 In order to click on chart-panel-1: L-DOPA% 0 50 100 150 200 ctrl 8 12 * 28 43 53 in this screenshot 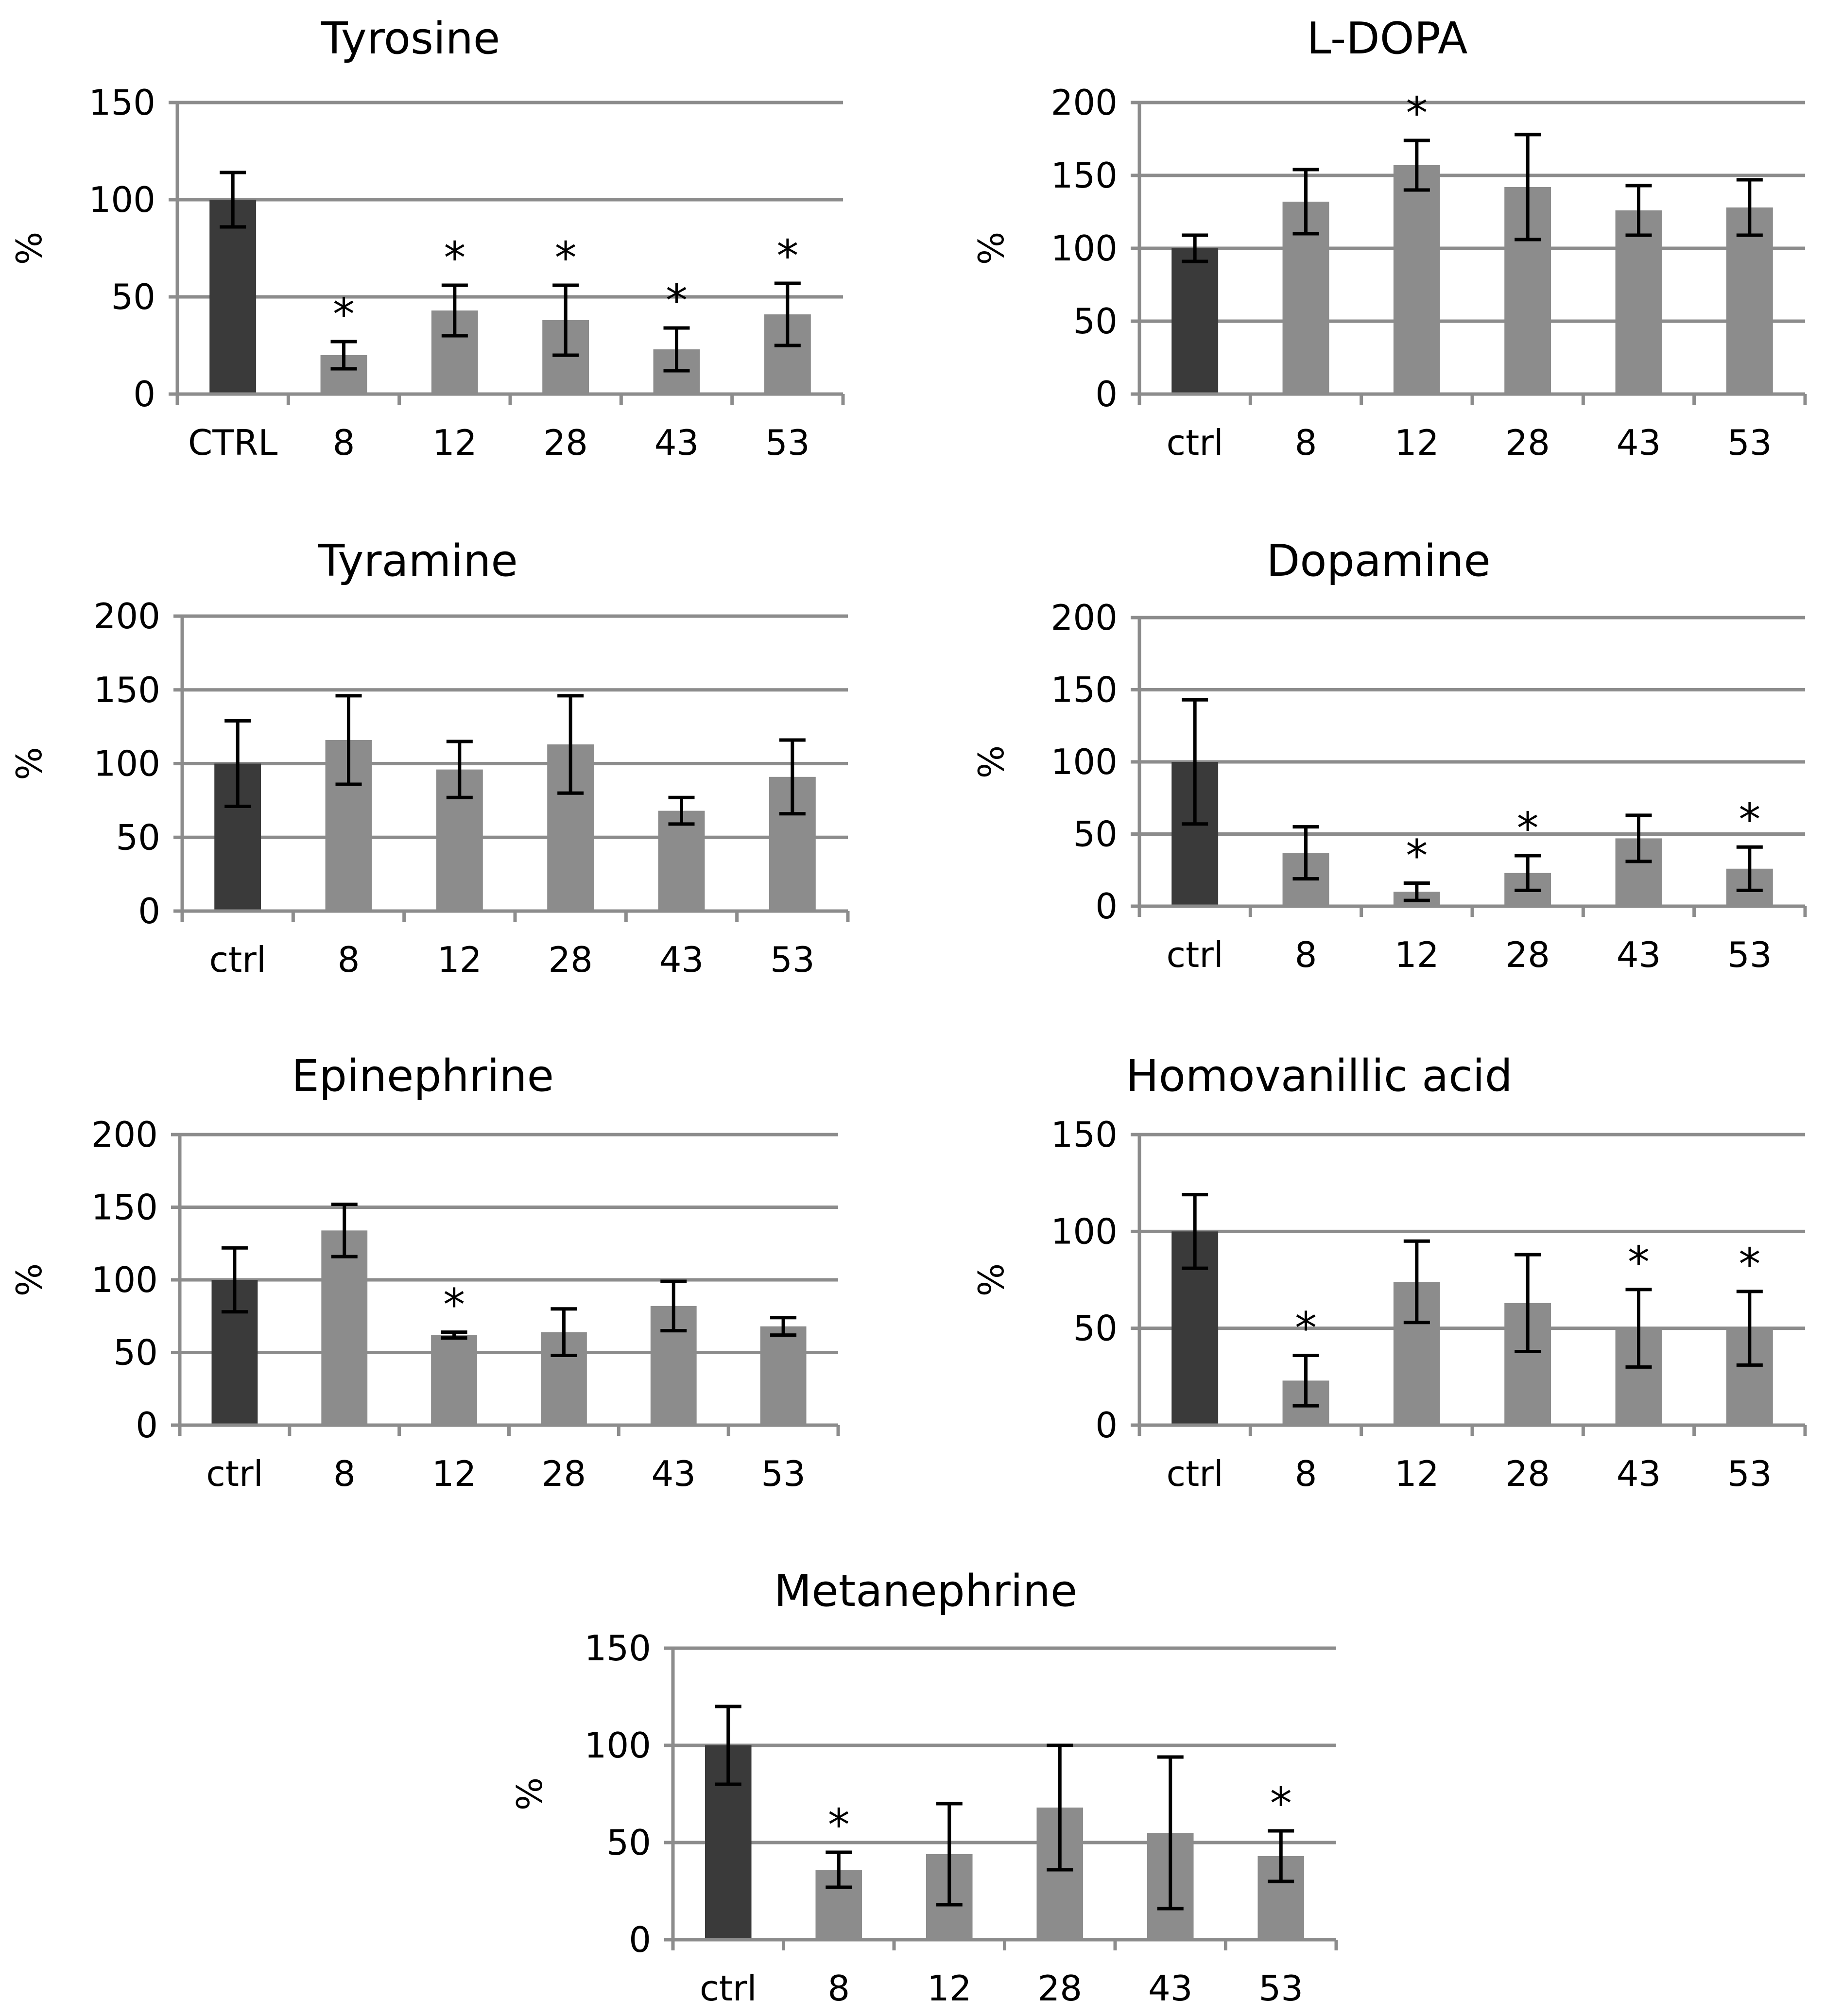, I will do `click(1389, 238)`.